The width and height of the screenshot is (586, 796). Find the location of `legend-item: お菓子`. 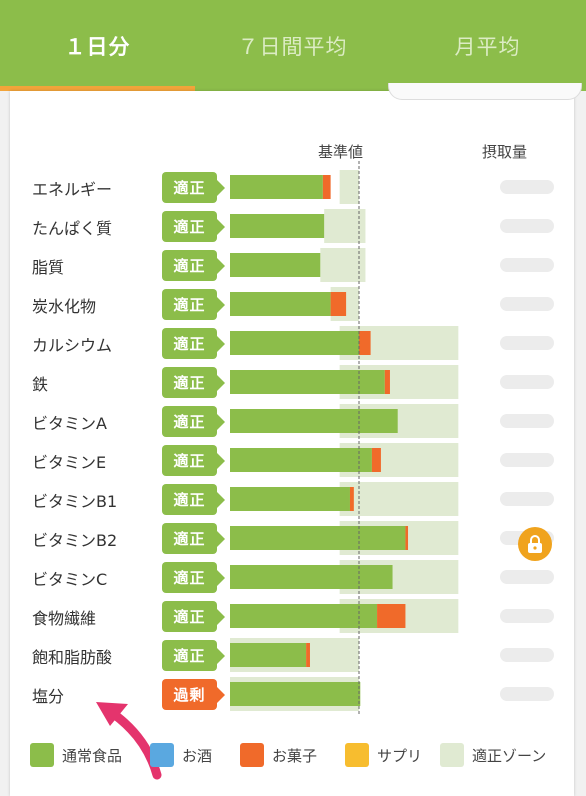

legend-item: お菓子 is located at coordinates (278, 755).